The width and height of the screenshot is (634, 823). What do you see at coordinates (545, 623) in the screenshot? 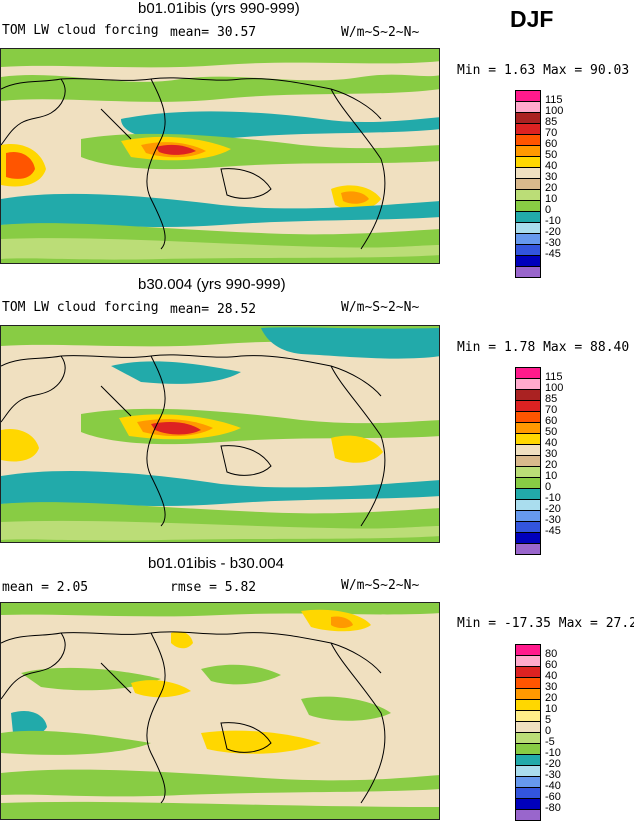
I see `panel-3-minmax: Min = -17.35 Max = 27.28` at bounding box center [545, 623].